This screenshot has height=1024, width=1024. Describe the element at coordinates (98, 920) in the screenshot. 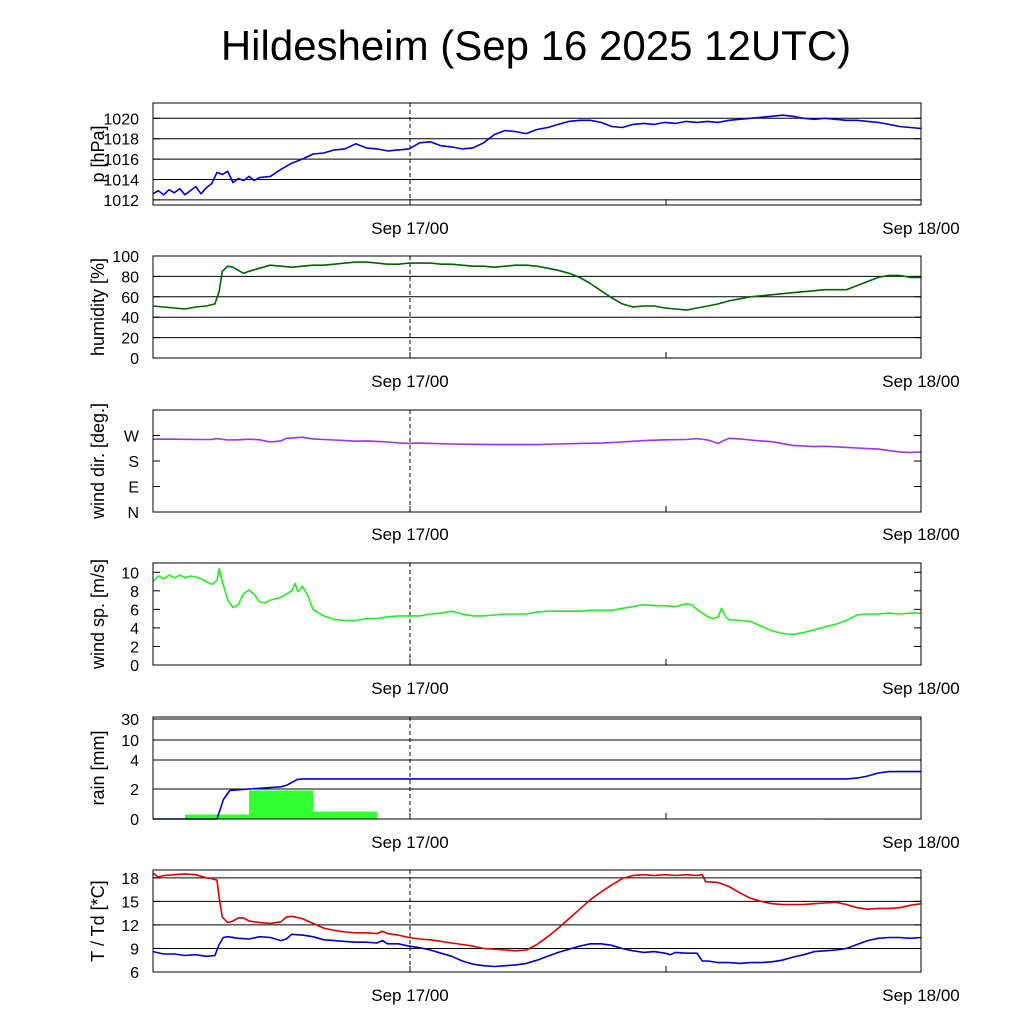

I see `y-axis-label: T / Td [*C]` at that location.